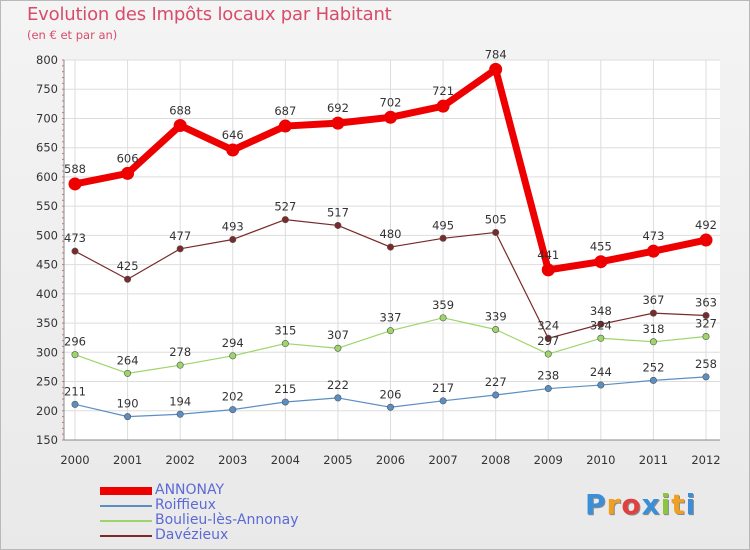  I want to click on y-tick-label: 300, so click(47, 352).